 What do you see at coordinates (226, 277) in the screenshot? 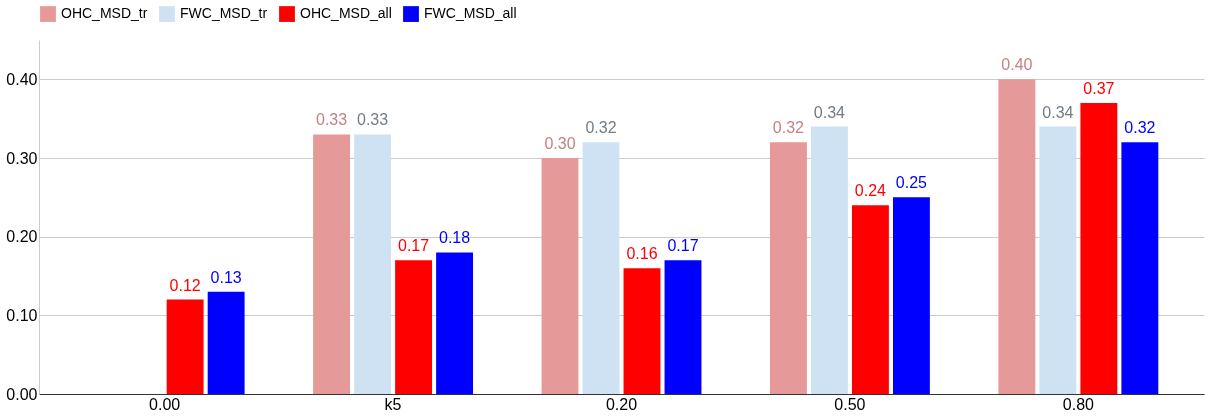
I see `data-label: 0.13` at bounding box center [226, 277].